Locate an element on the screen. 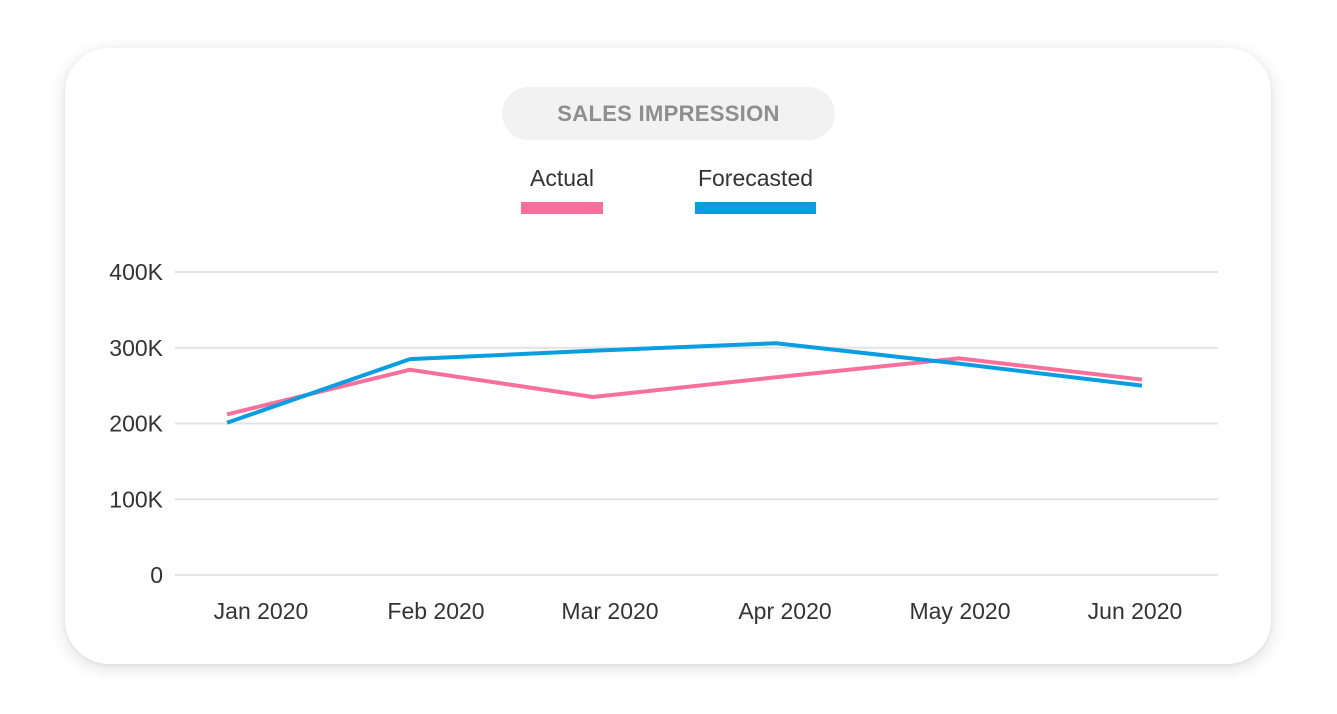 This screenshot has height=714, width=1337. legend-label-forecasted: Forecasted is located at coordinates (755, 178).